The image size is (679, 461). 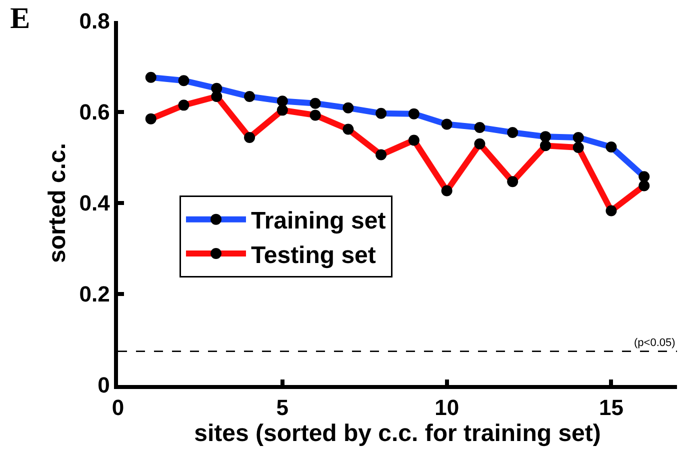 I want to click on y-tick-label: 0.4, so click(x=95, y=203).